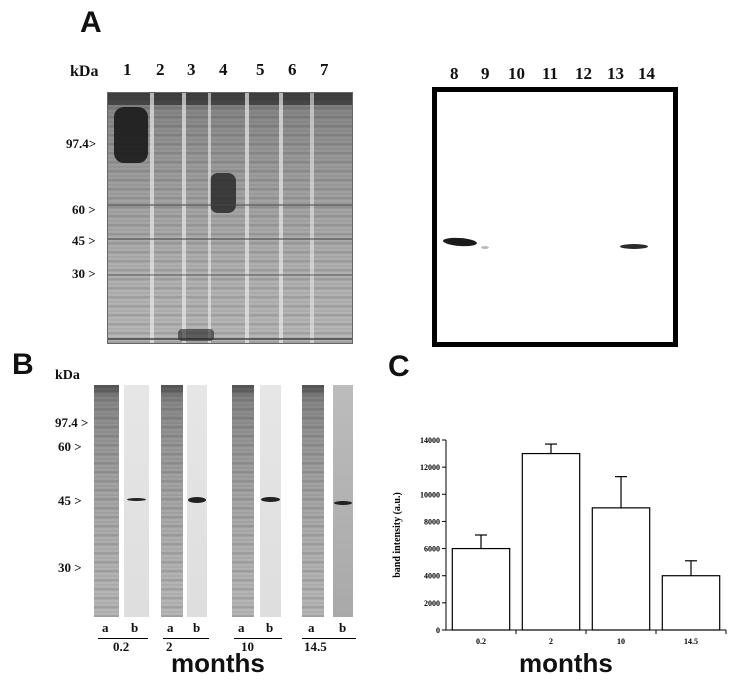 The height and width of the screenshot is (685, 740). I want to click on panel-a-gel-lane-numbers: 1 2 3 4 5 6 7, so click(180, 71).